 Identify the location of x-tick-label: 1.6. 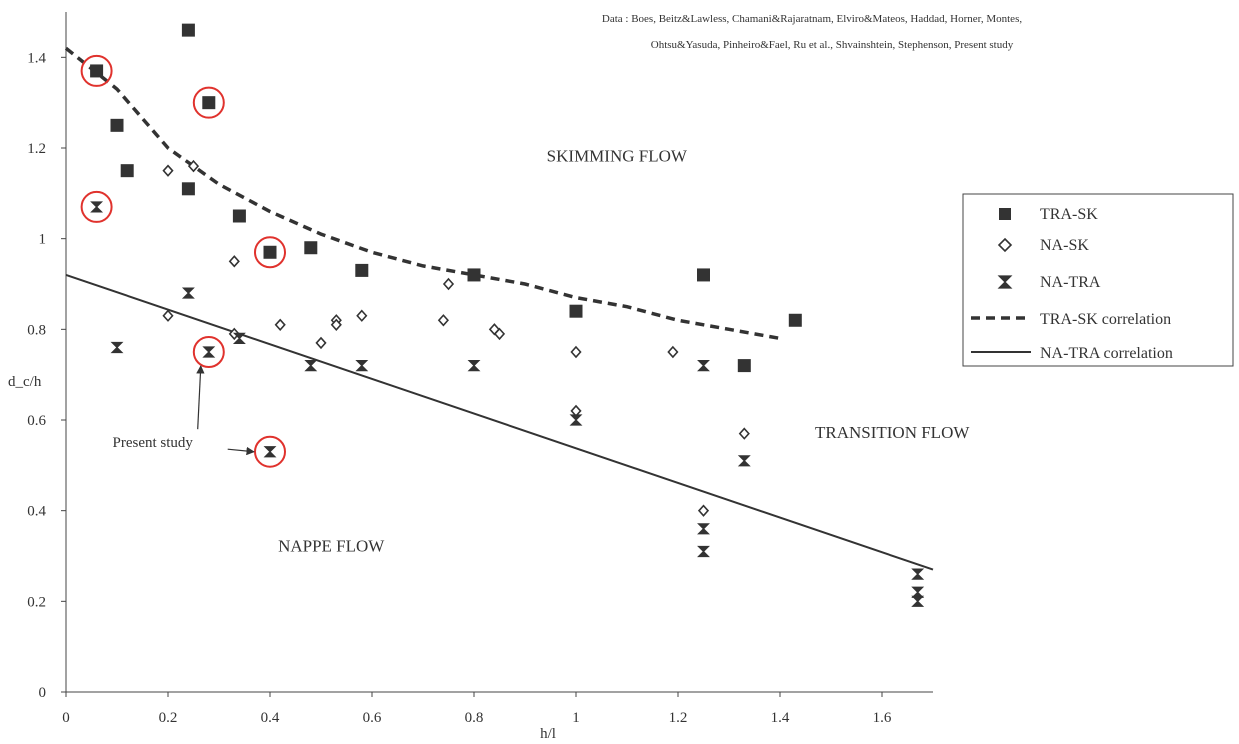
(882, 718).